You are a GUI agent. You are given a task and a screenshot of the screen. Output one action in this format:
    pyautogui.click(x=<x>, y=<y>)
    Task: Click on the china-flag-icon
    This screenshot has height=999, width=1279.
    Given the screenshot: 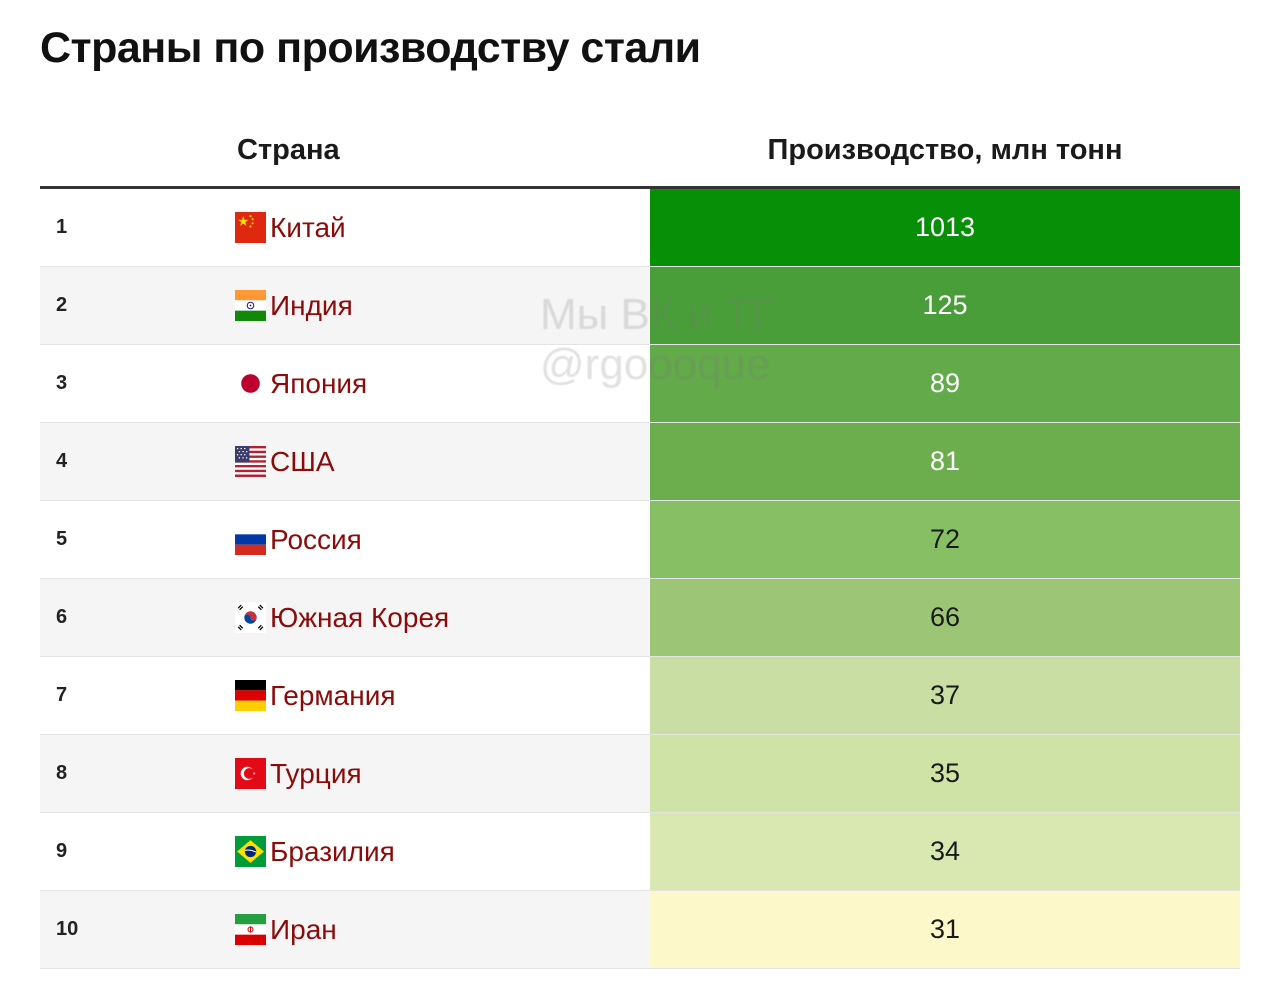 What is the action you would take?
    pyautogui.click(x=250, y=227)
    